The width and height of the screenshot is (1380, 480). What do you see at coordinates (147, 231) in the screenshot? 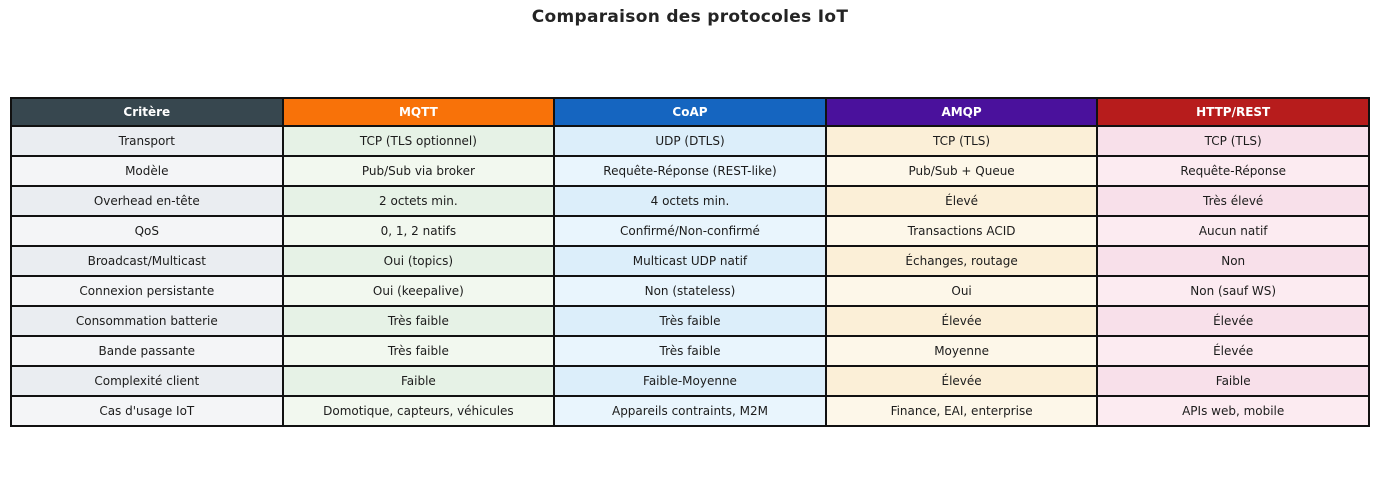
I see `criterion-cell: QoS` at bounding box center [147, 231].